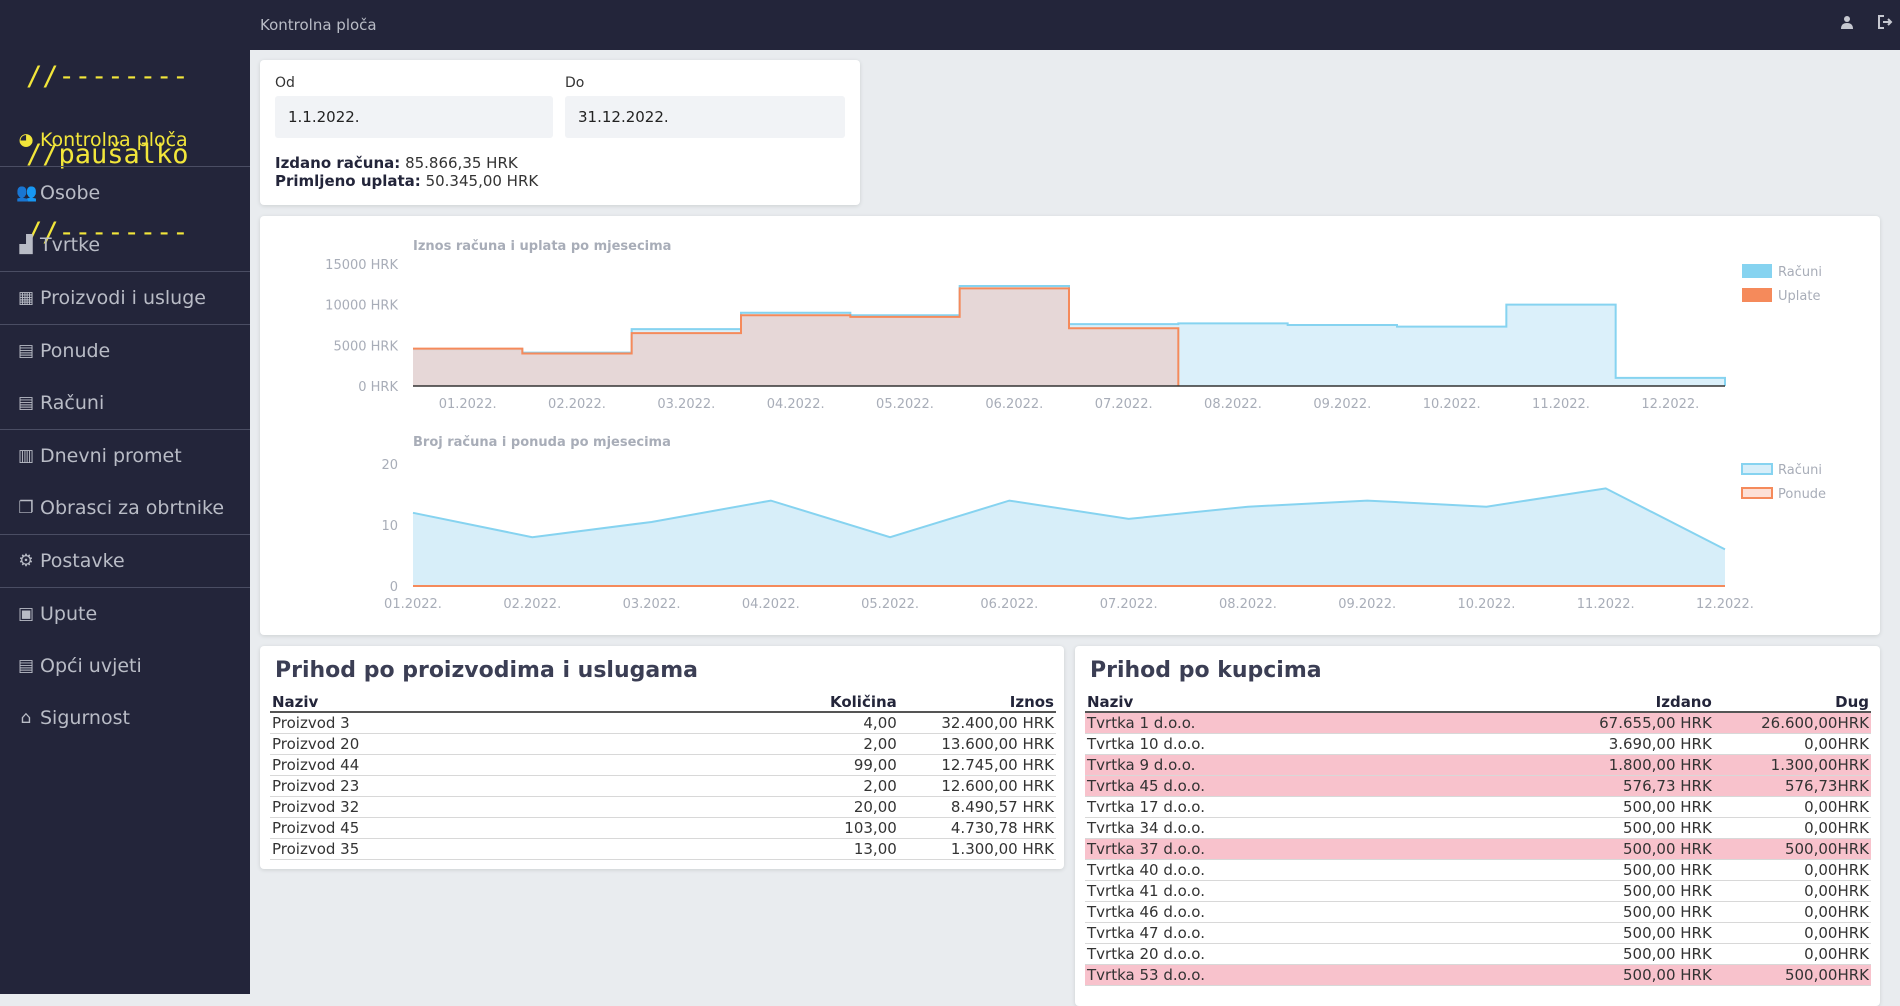 The image size is (1900, 1006). What do you see at coordinates (1847, 23) in the screenshot?
I see `user-icon` at bounding box center [1847, 23].